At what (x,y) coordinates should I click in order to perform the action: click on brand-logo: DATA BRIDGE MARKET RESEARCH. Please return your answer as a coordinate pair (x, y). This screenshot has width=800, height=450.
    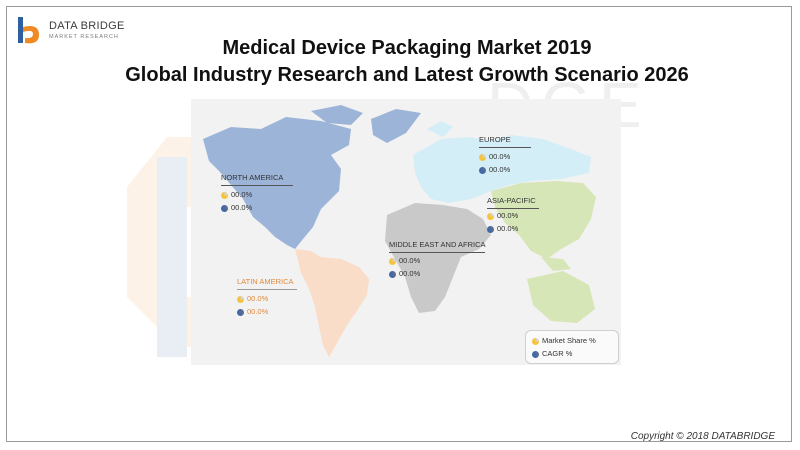
    Looking at the image, I should click on (75, 31).